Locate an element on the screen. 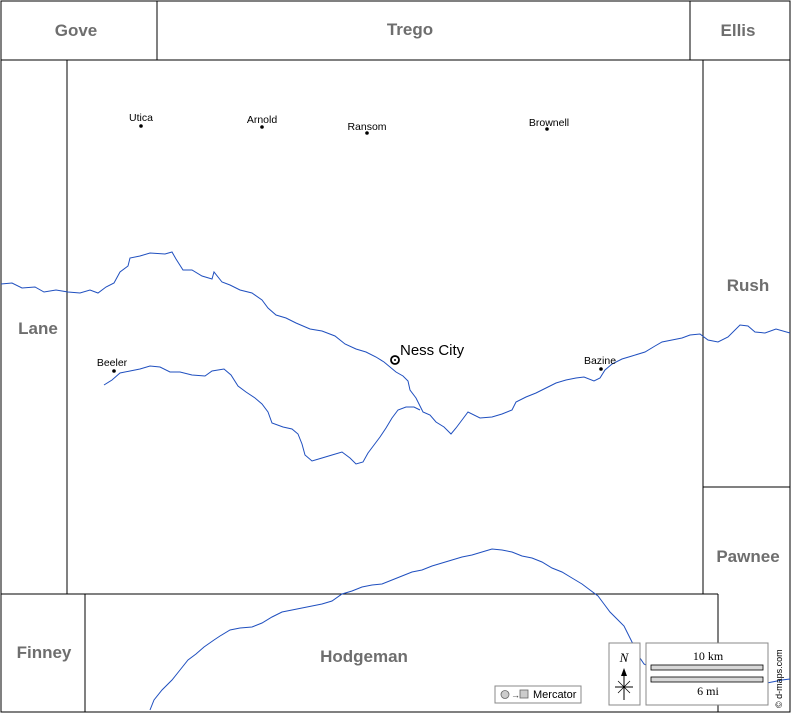 The height and width of the screenshot is (713, 791). projection-box: → Mercator is located at coordinates (538, 694).